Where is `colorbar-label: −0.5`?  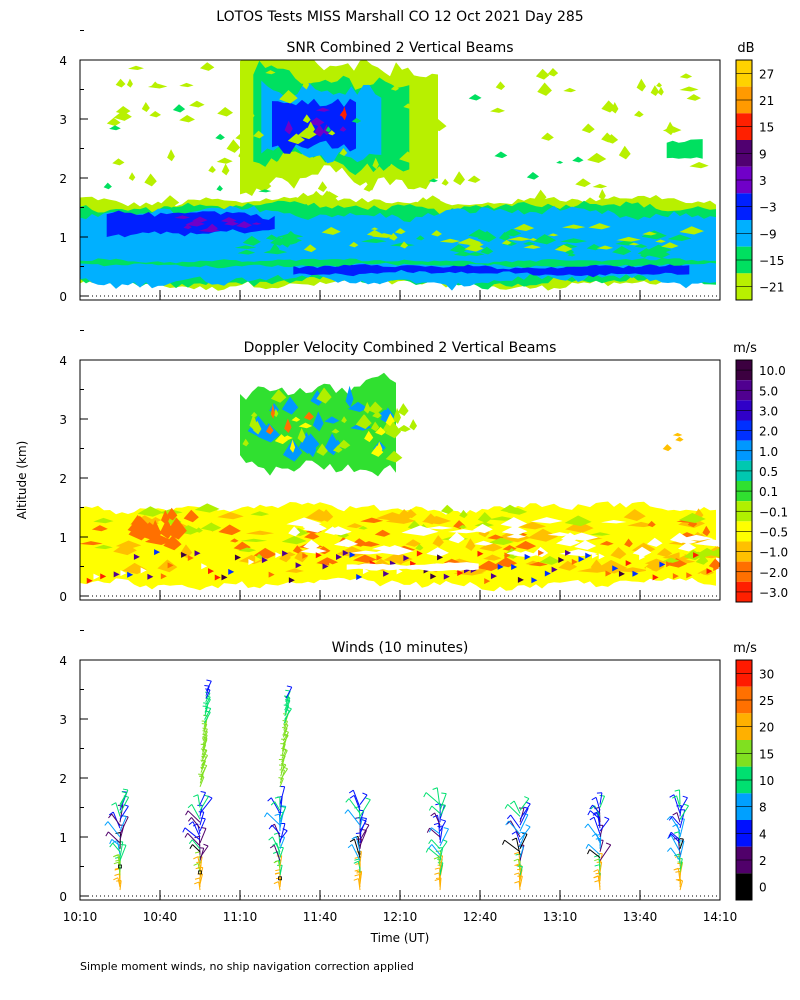
colorbar-label: −0.5 is located at coordinates (773, 532).